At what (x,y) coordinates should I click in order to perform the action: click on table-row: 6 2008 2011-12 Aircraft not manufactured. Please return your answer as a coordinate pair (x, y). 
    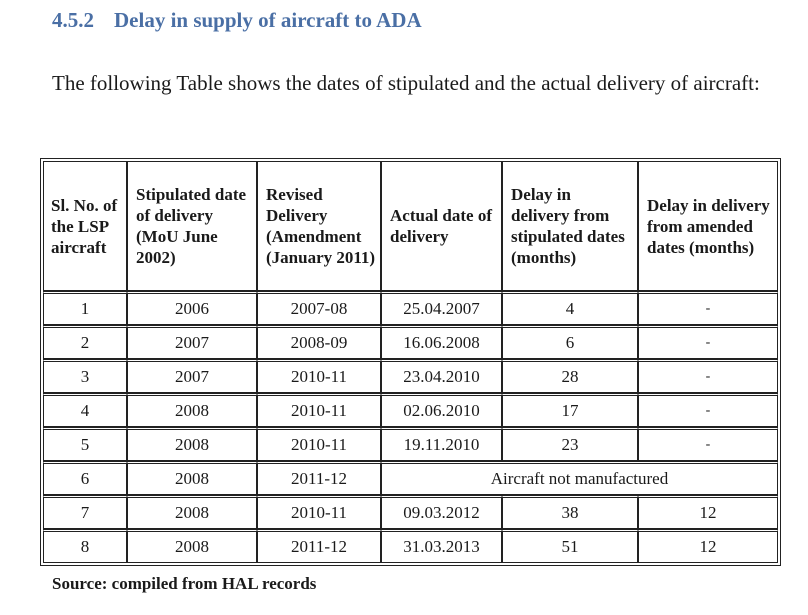
    Looking at the image, I should click on (410, 478).